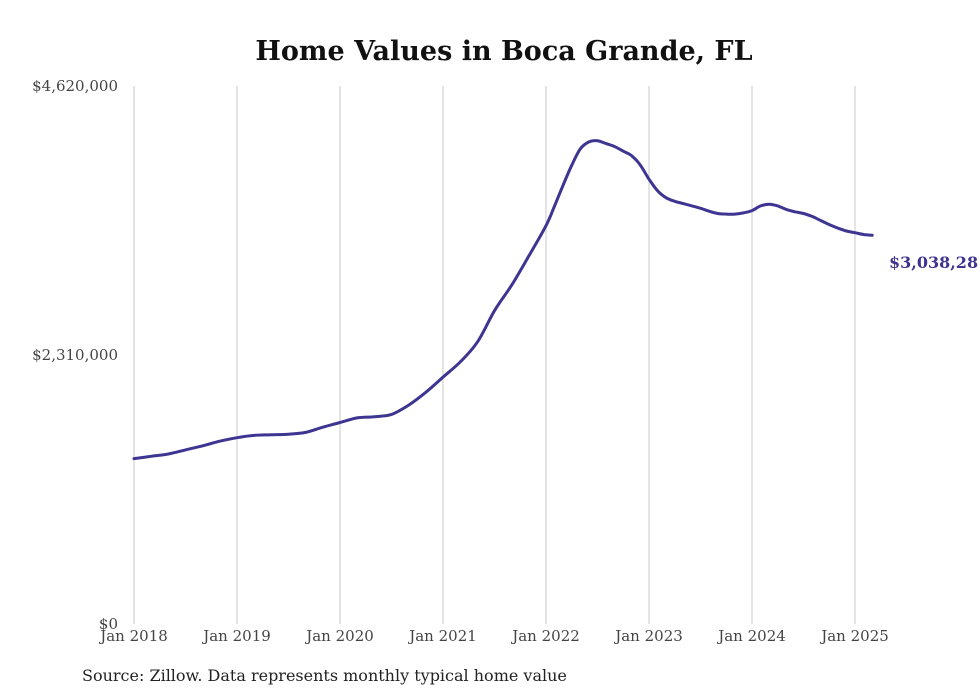 The height and width of the screenshot is (699, 980). What do you see at coordinates (503, 51) in the screenshot?
I see `chart-title: Home Values in Boca Grande, FL` at bounding box center [503, 51].